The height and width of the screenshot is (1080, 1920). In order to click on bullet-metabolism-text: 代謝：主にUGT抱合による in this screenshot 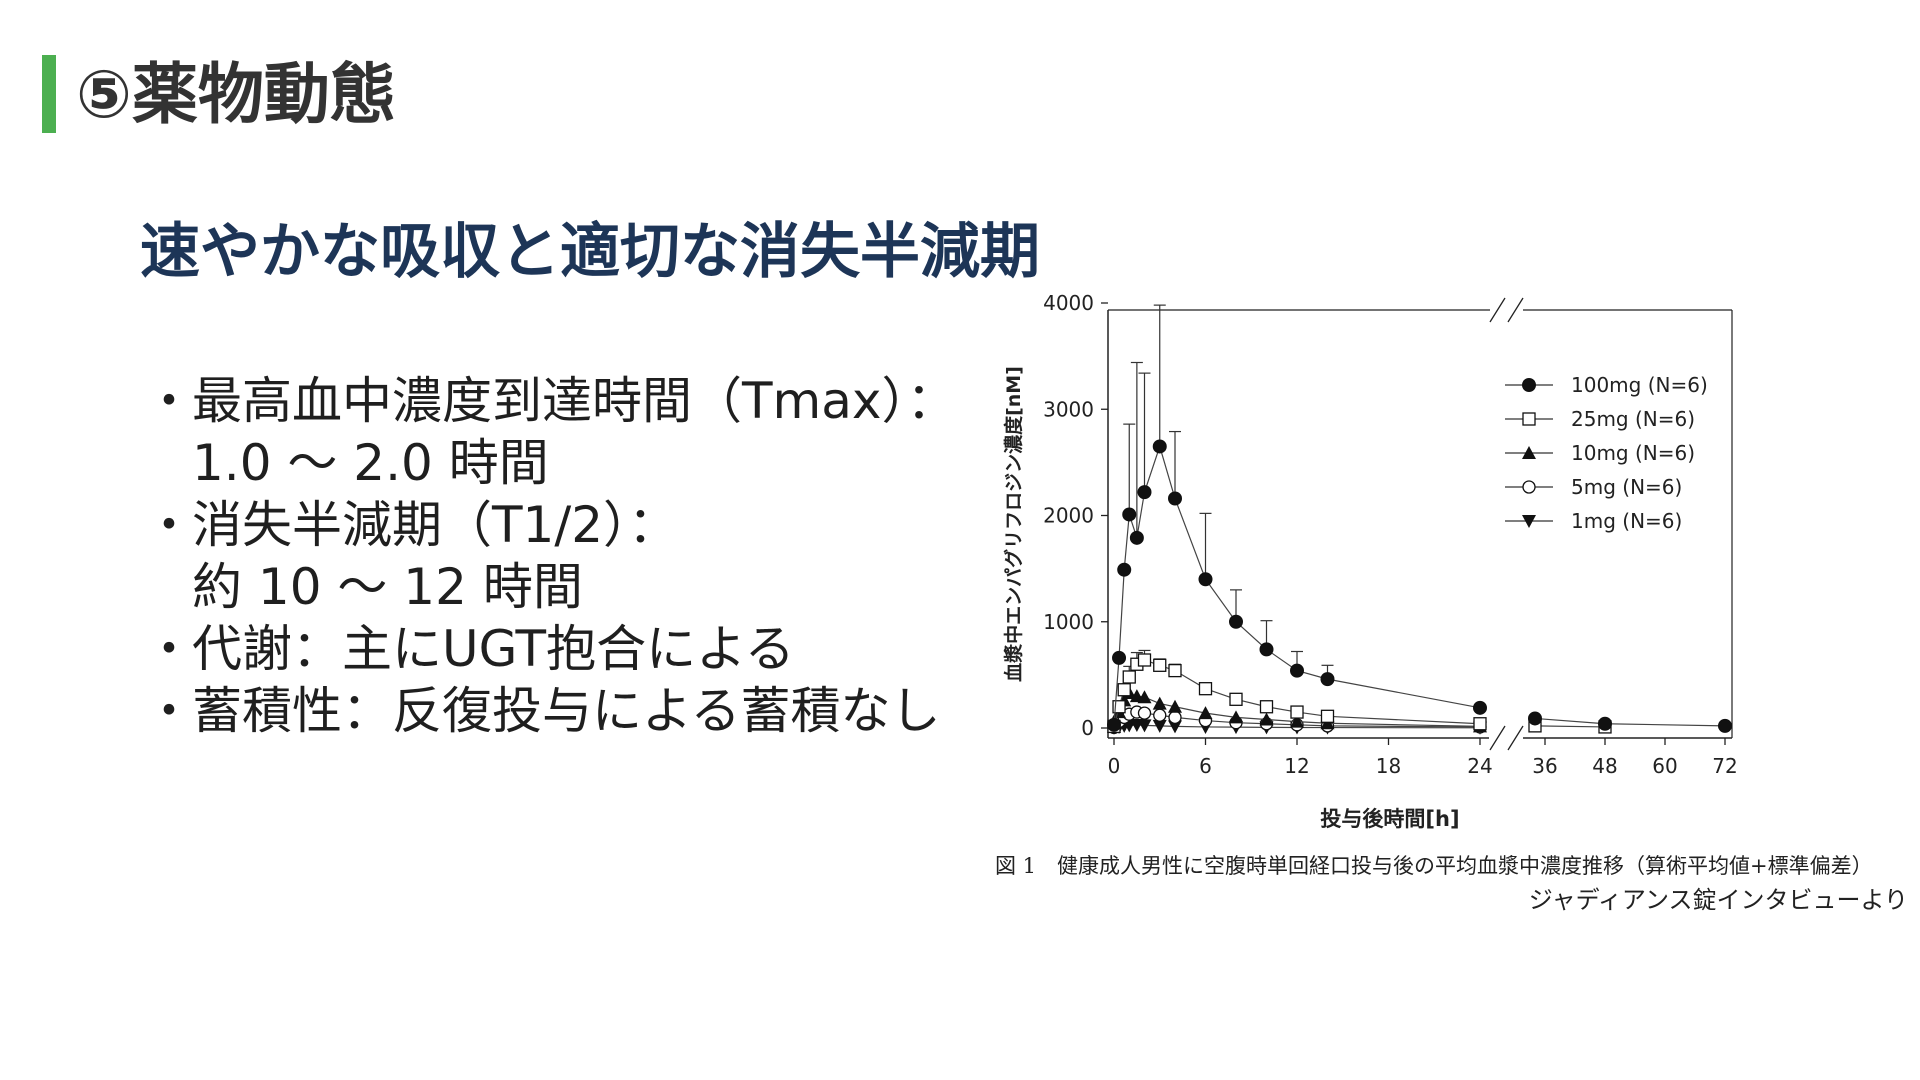, I will do `click(493, 649)`.